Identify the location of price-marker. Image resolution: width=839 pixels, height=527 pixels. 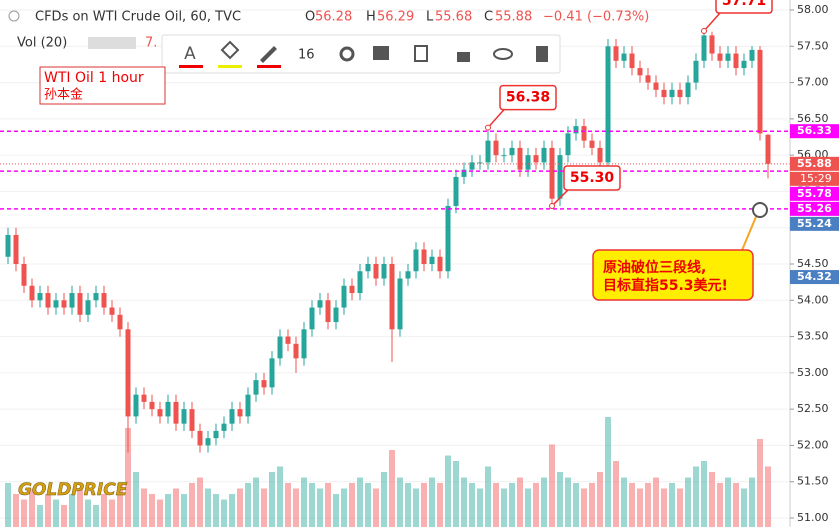
(814, 208).